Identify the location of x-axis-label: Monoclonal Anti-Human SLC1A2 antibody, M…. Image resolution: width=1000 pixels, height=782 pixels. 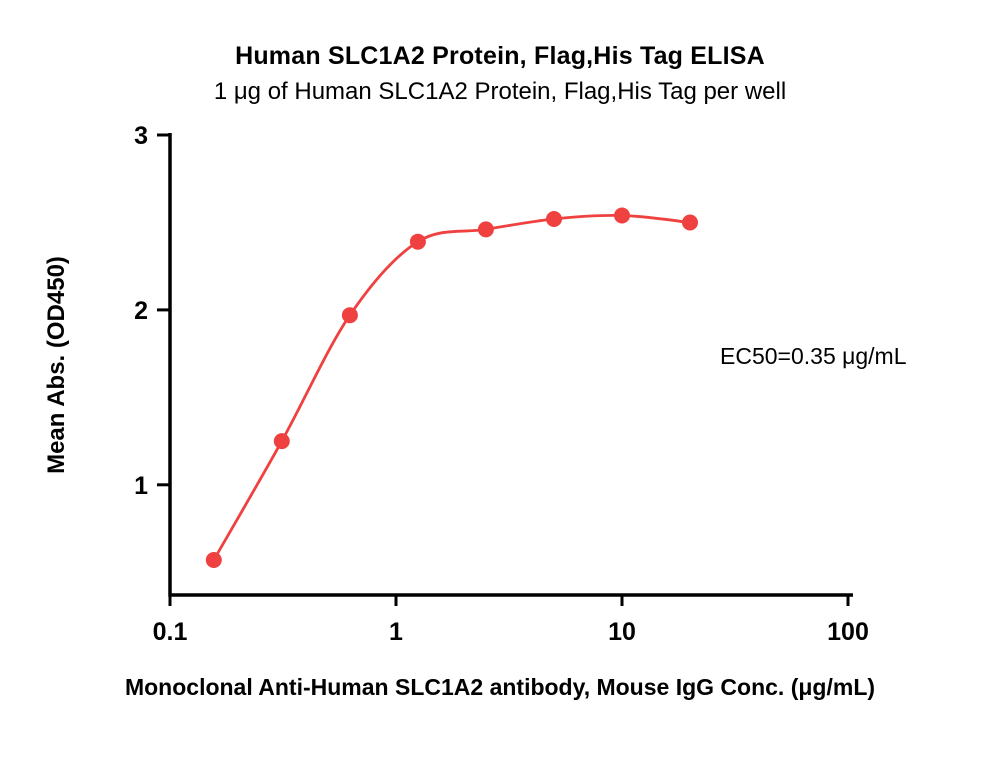
(500, 687).